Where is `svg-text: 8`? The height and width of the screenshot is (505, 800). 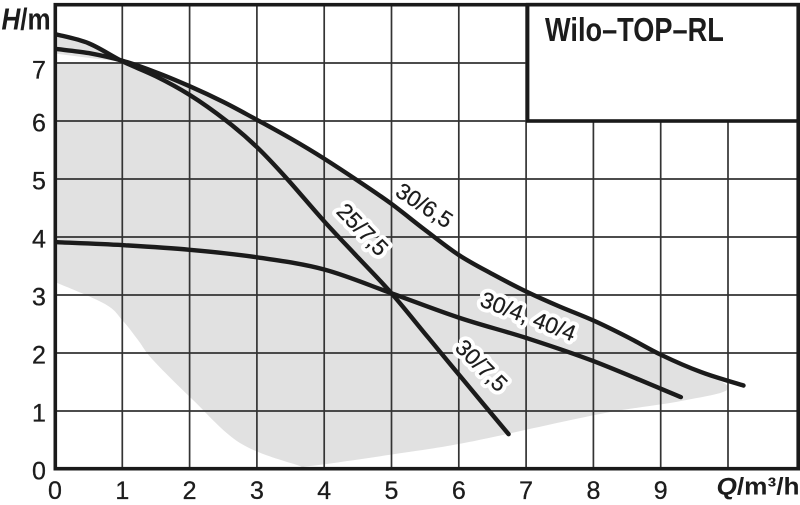
svg-text: 8 is located at coordinates (593, 491).